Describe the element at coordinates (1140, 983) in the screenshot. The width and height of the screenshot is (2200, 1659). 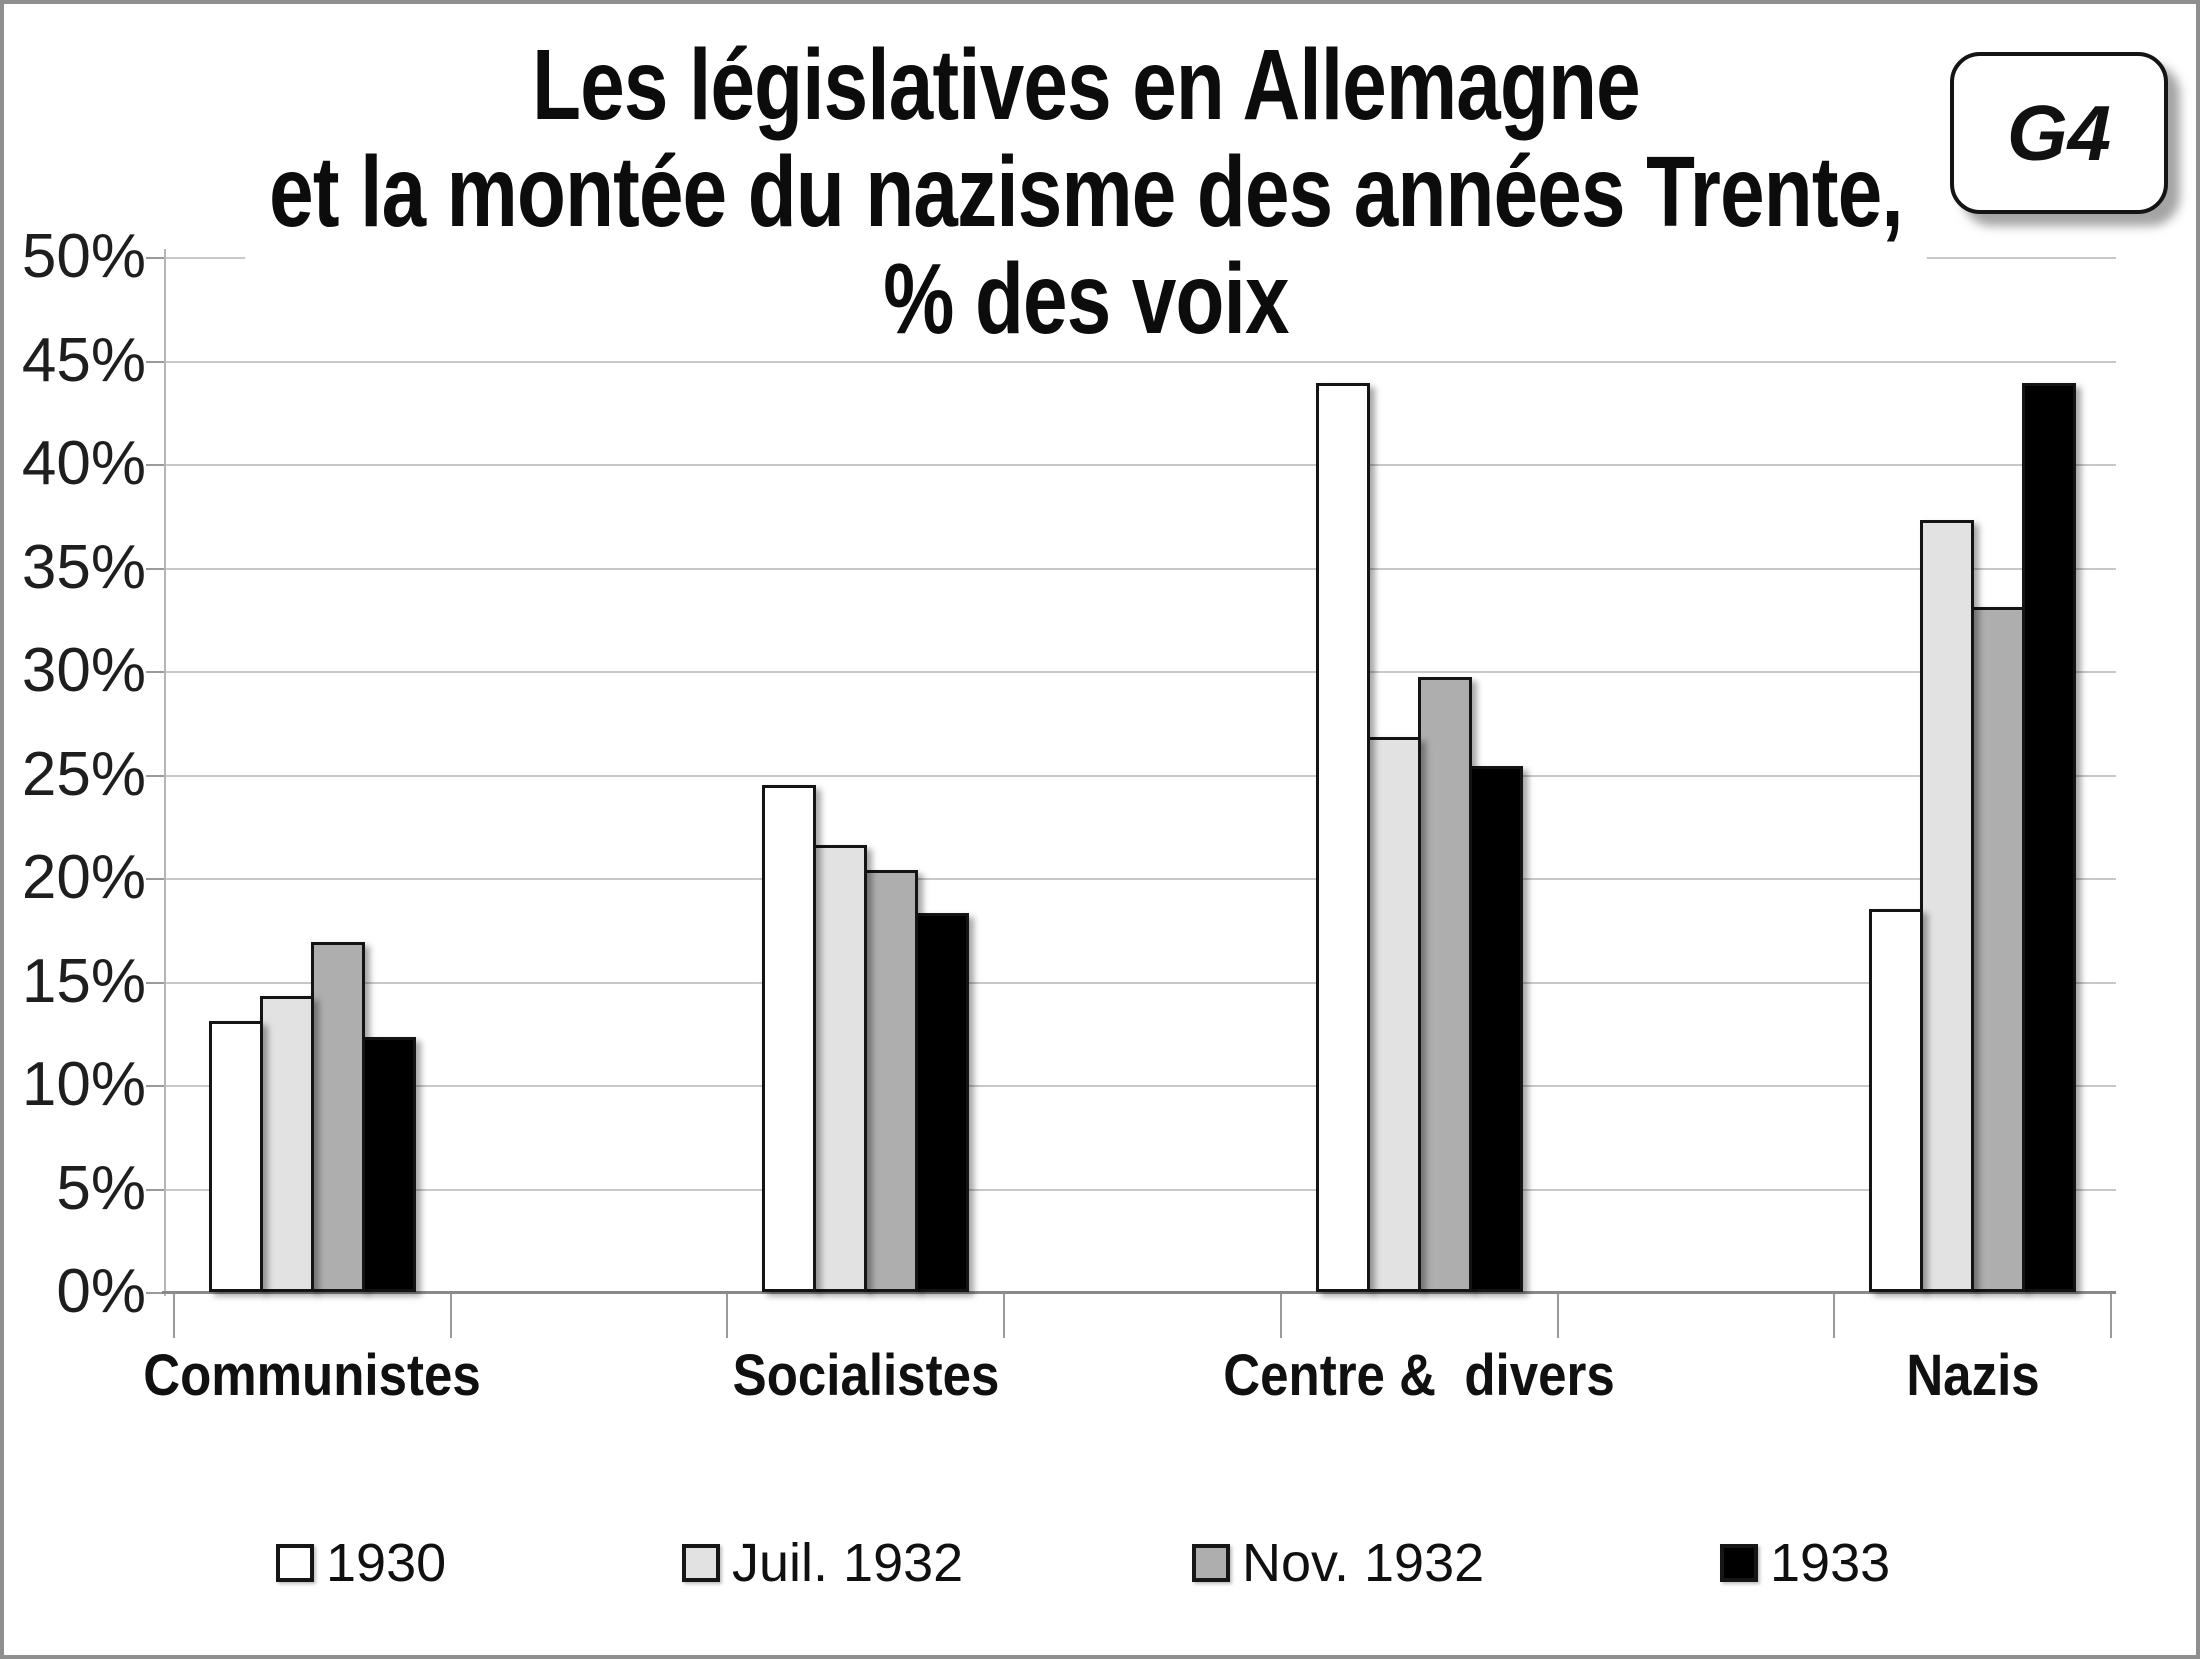
I see `gridline-15%` at that location.